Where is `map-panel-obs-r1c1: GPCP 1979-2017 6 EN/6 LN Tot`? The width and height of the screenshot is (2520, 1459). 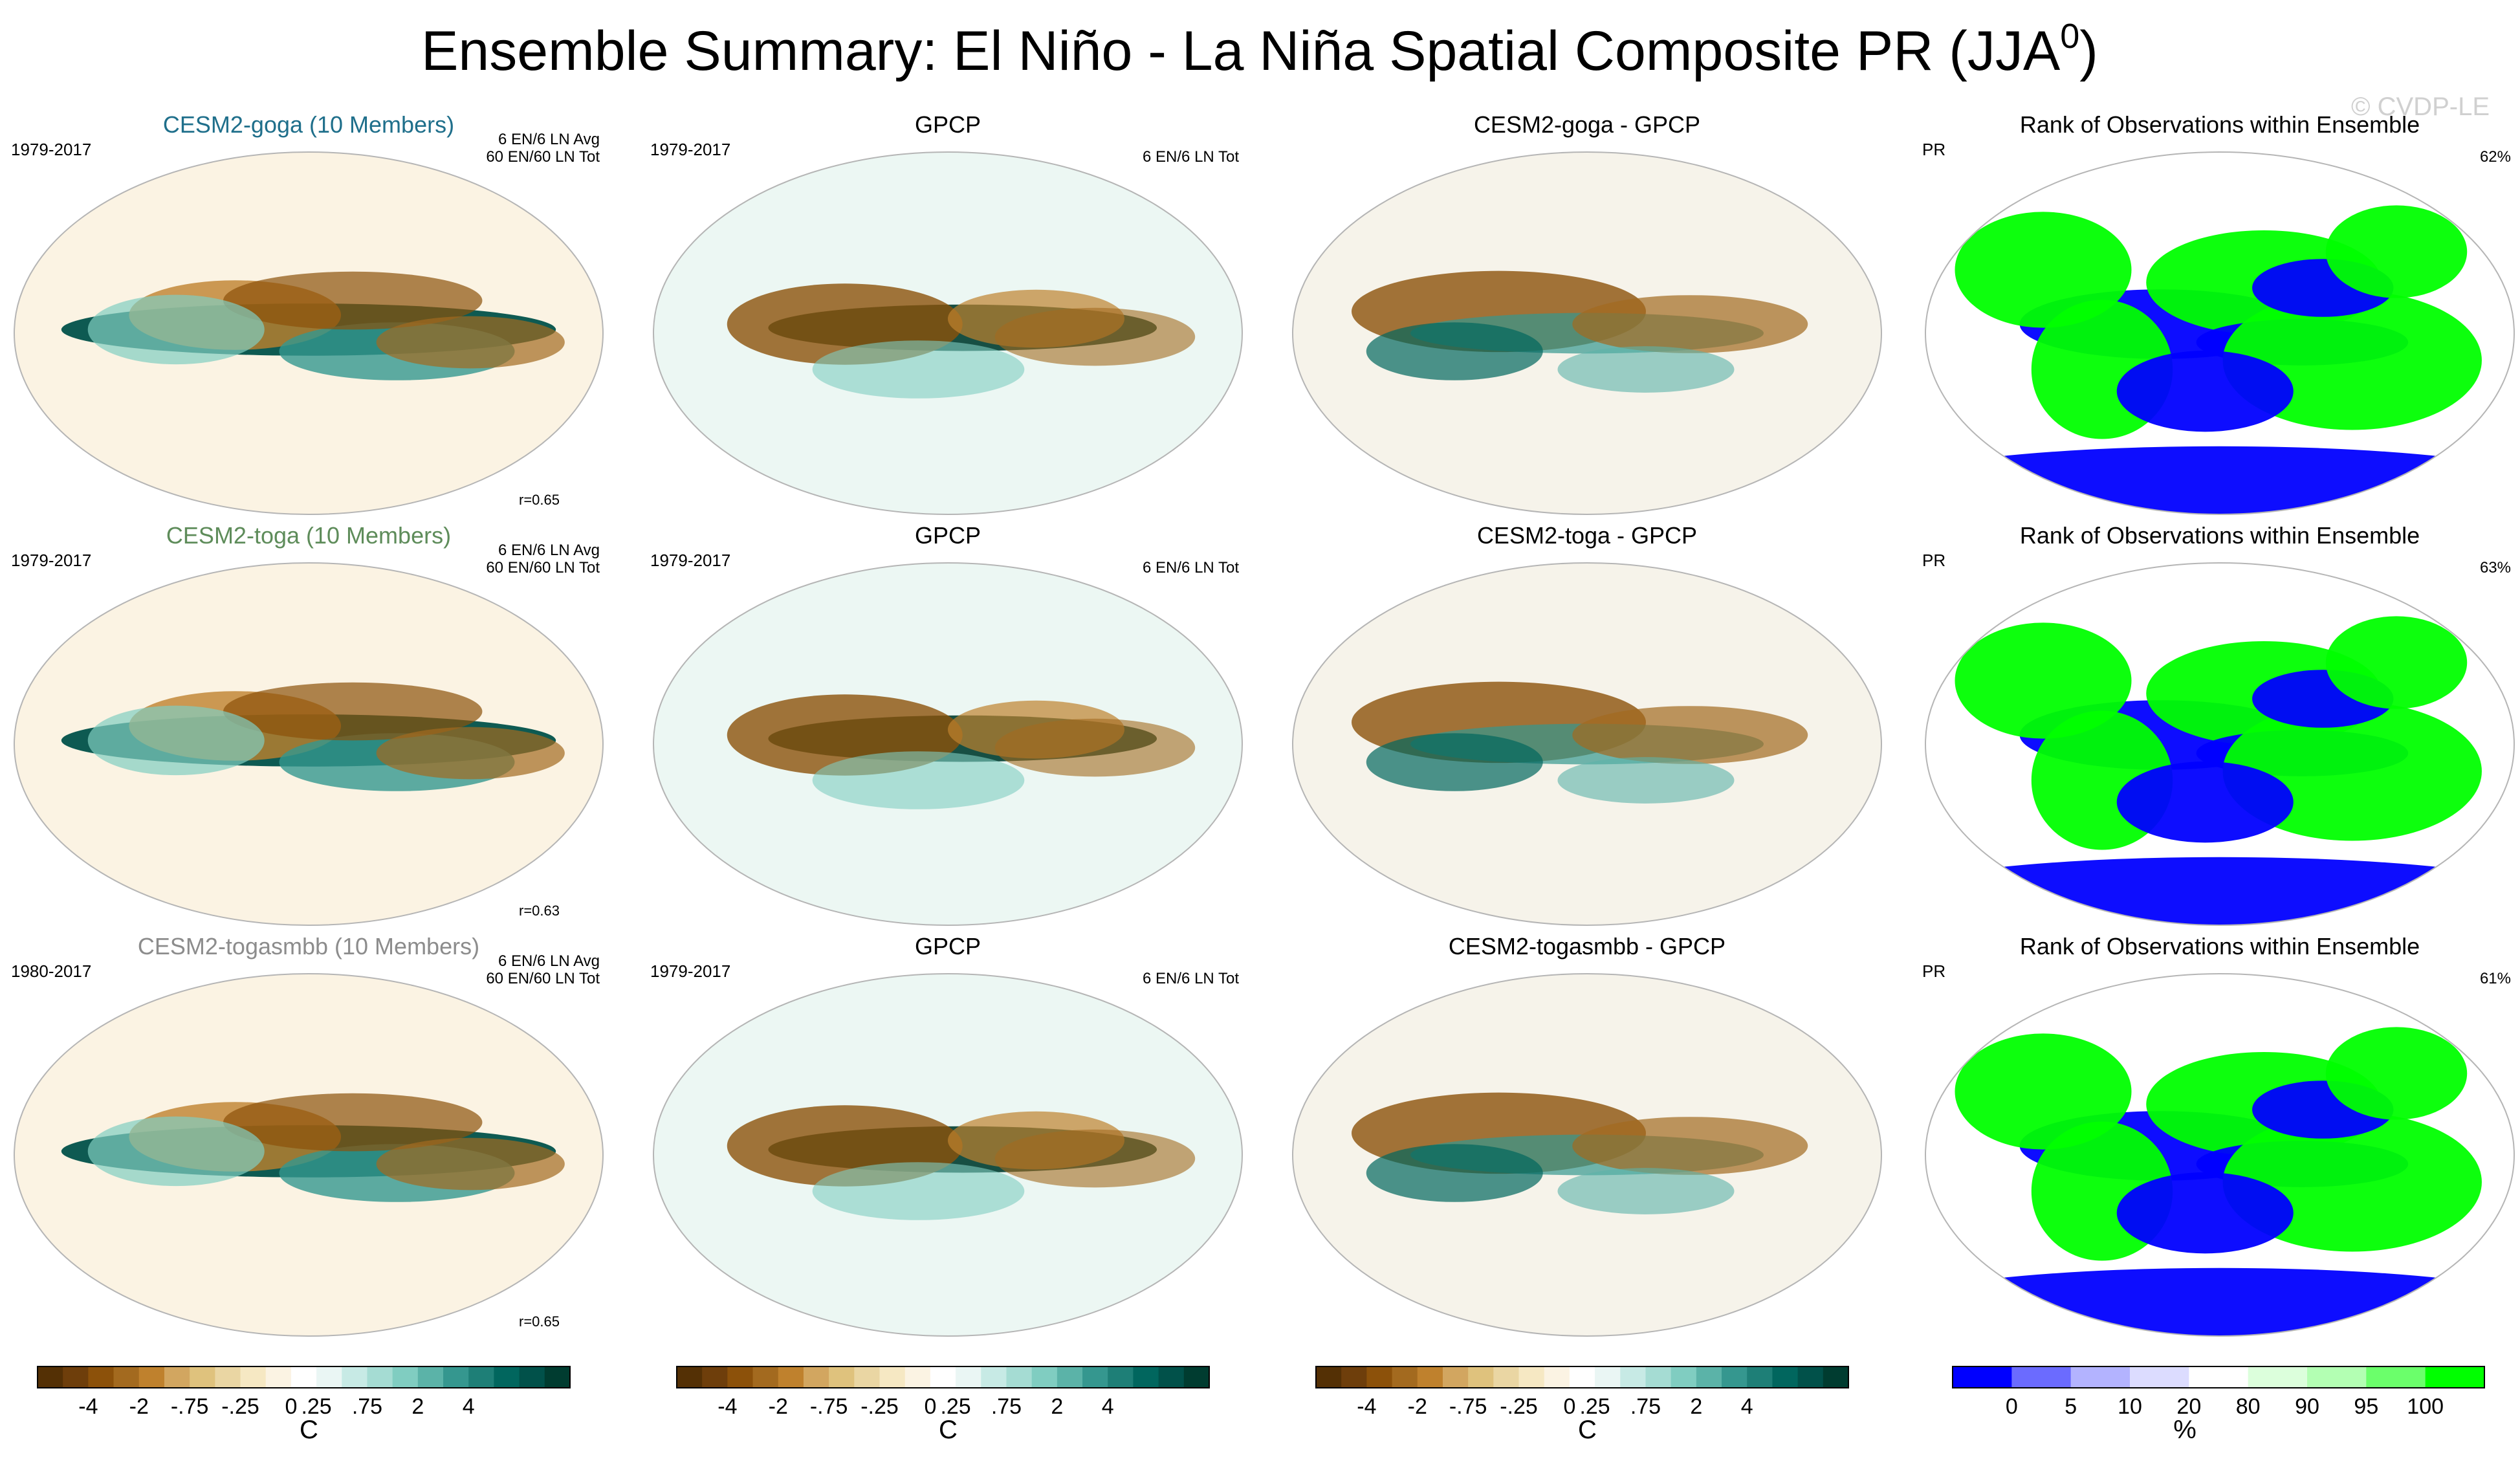
map-panel-obs-r1c1: GPCP 1979-2017 6 EN/6 LN Tot is located at coordinates (947, 724).